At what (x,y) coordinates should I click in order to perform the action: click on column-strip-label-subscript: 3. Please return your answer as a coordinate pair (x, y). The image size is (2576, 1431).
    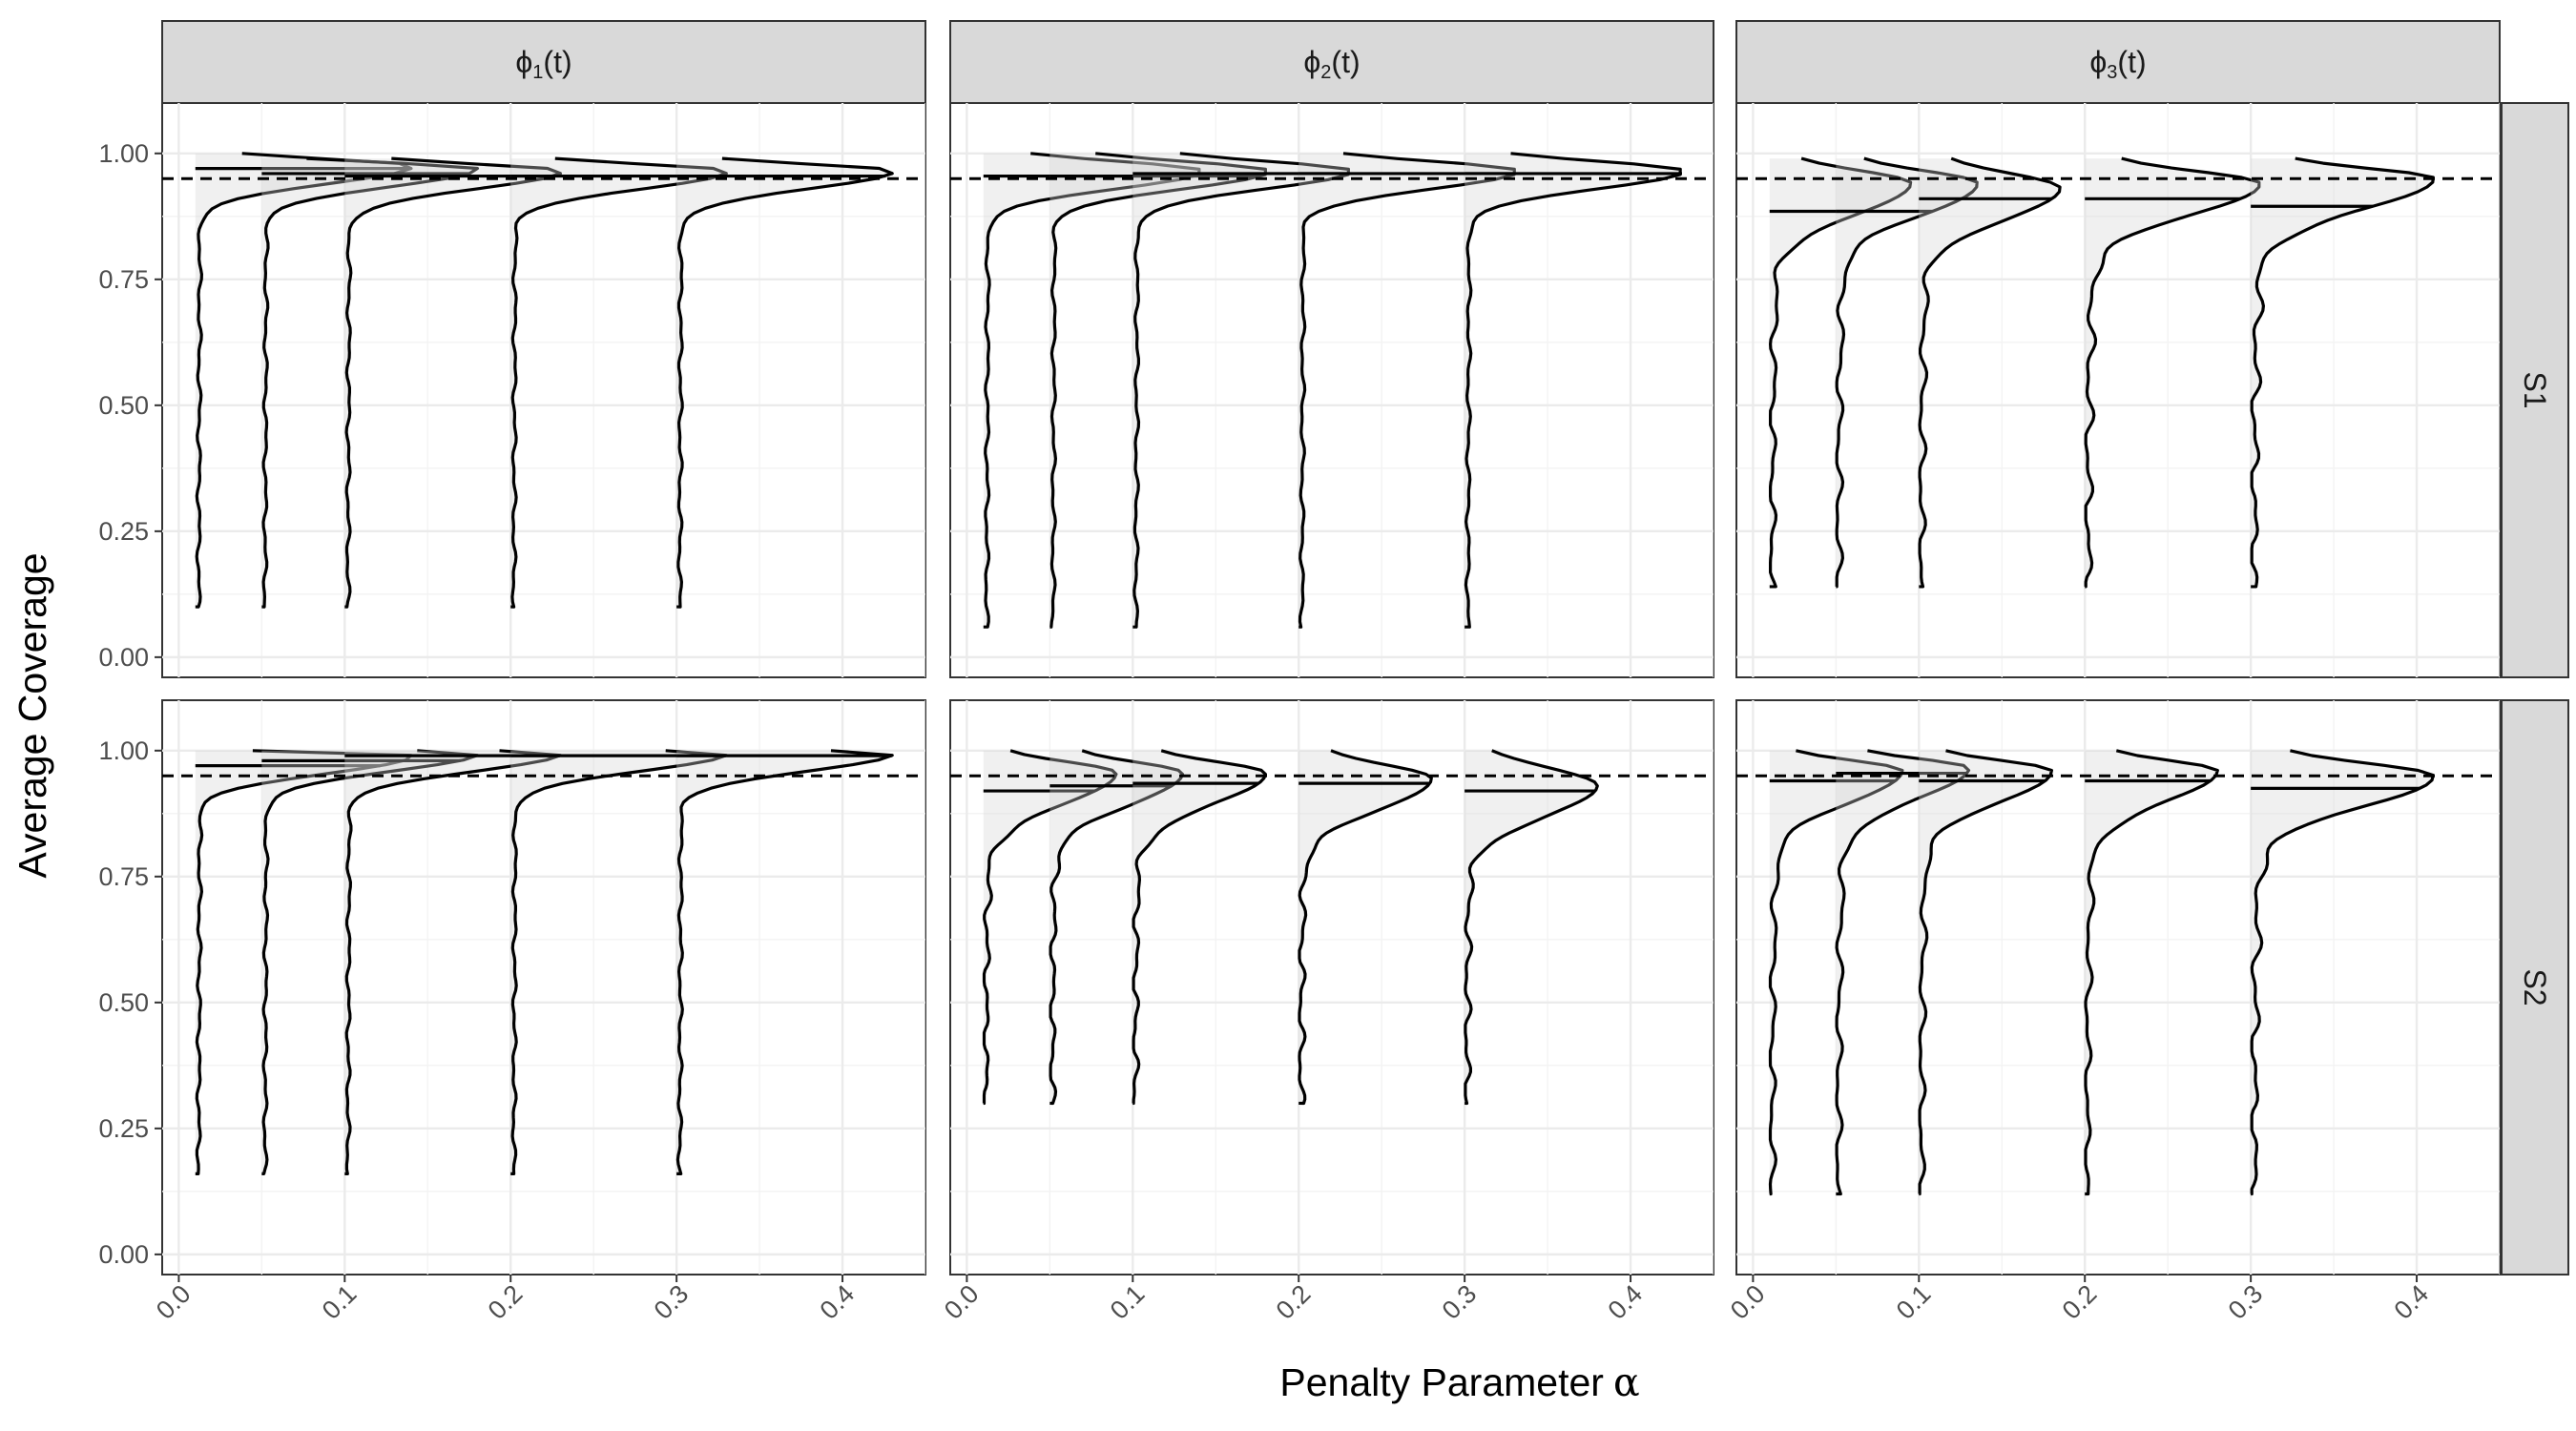
    Looking at the image, I should click on (2112, 72).